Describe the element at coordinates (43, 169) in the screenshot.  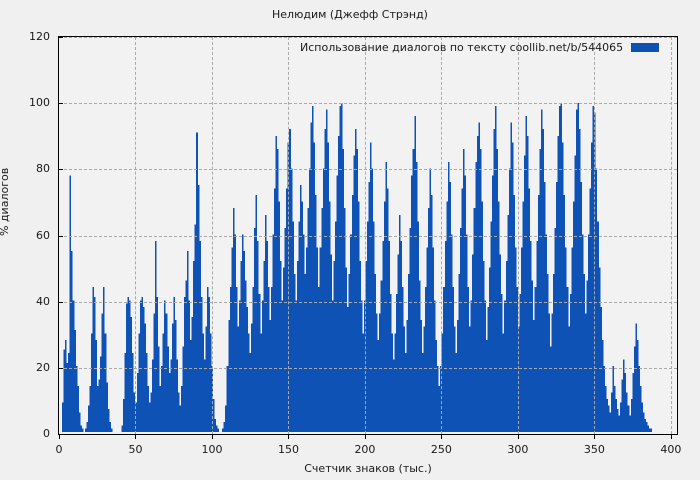
I see `y-axis-tick-label: 80` at that location.